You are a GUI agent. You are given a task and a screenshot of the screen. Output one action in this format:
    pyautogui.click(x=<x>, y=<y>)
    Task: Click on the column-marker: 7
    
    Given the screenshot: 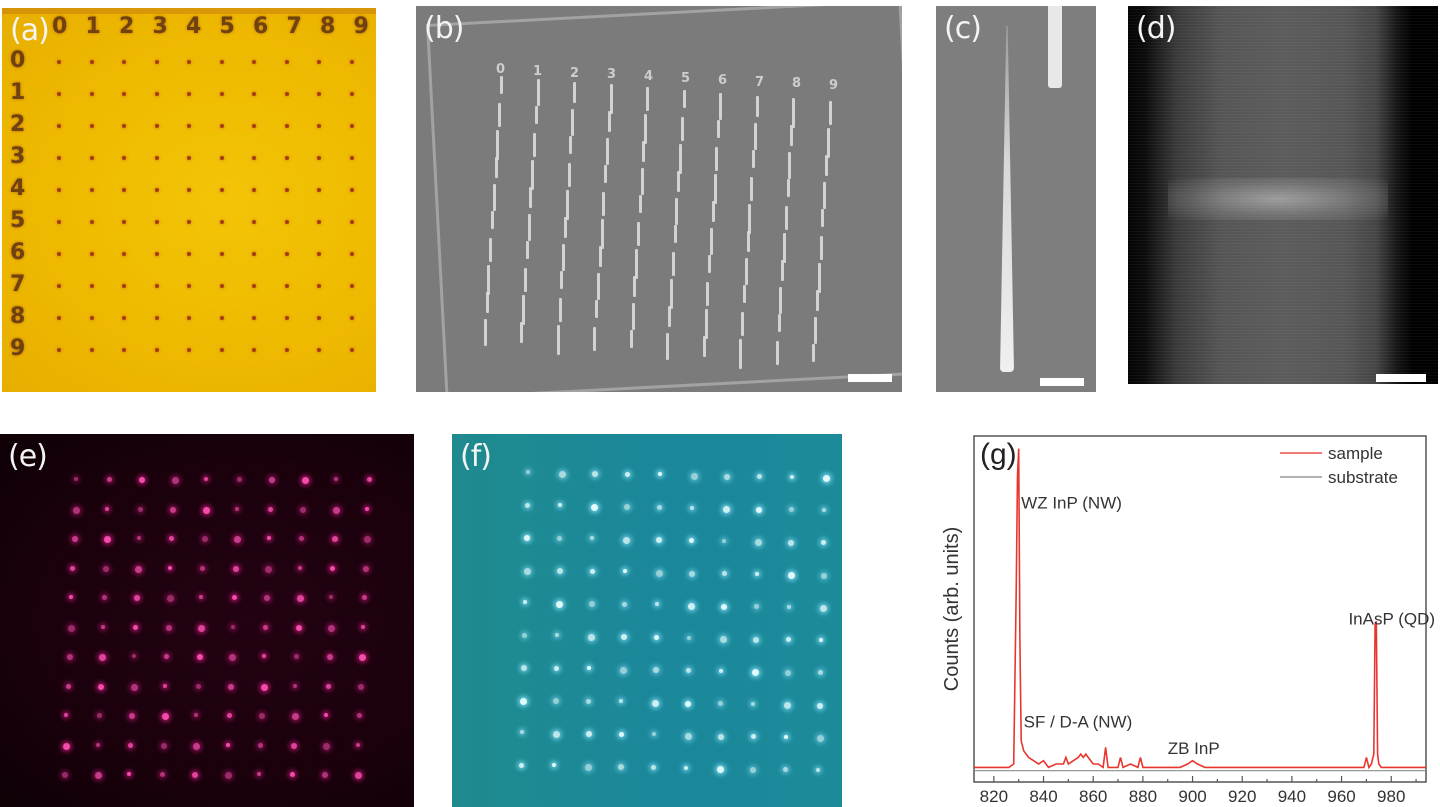 What is the action you would take?
    pyautogui.click(x=294, y=26)
    